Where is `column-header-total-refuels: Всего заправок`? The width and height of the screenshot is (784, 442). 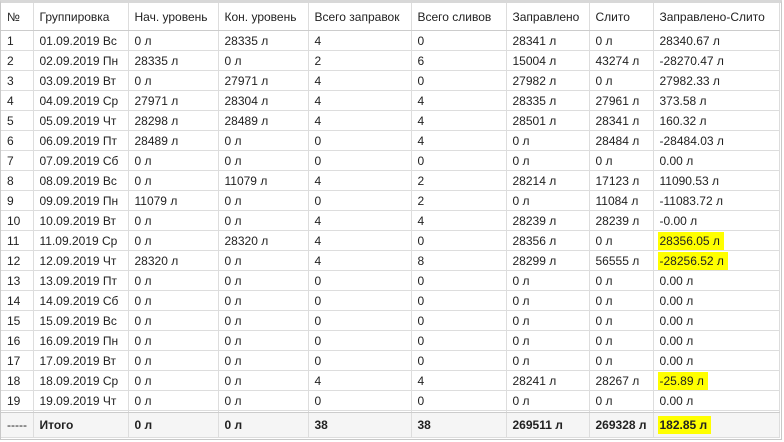
column-header-total-refuels: Всего заправок is located at coordinates (360, 17).